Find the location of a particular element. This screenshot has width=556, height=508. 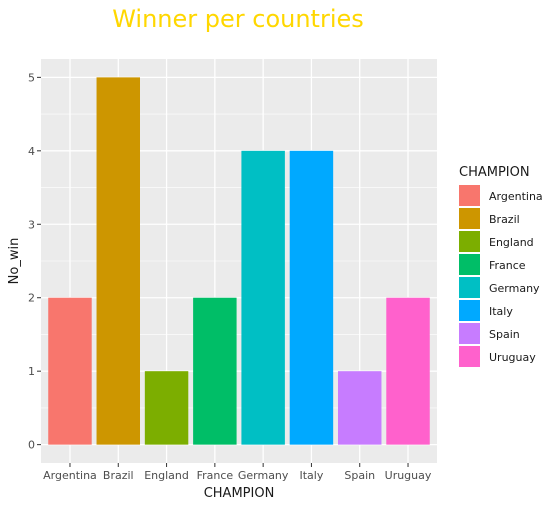

bar-france is located at coordinates (215, 371).